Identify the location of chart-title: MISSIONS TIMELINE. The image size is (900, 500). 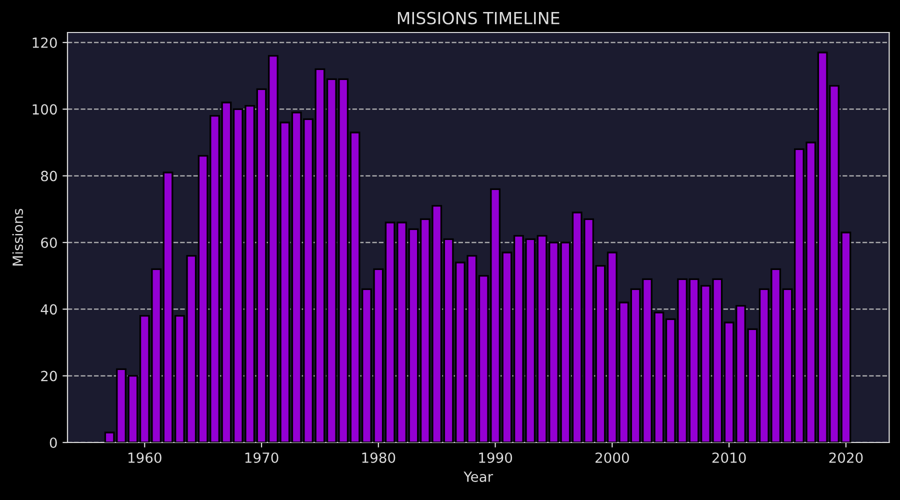
(479, 18).